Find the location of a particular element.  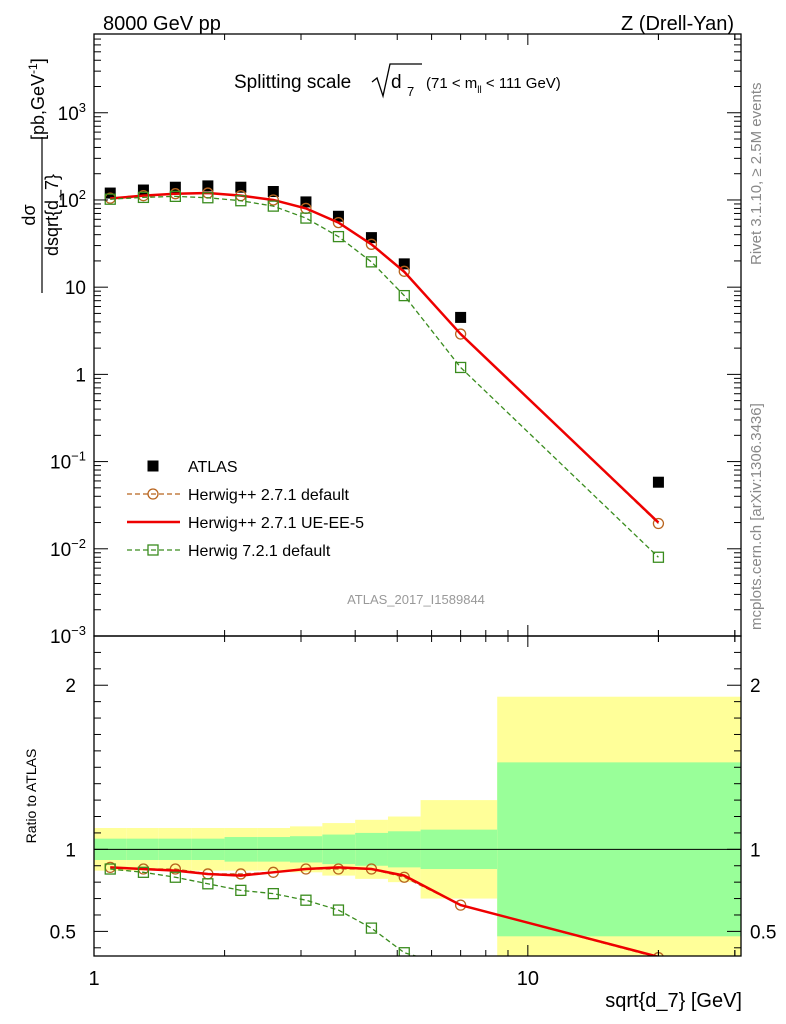

analysis-watermark: ATLAS_2017_I1589844 is located at coordinates (416, 599).